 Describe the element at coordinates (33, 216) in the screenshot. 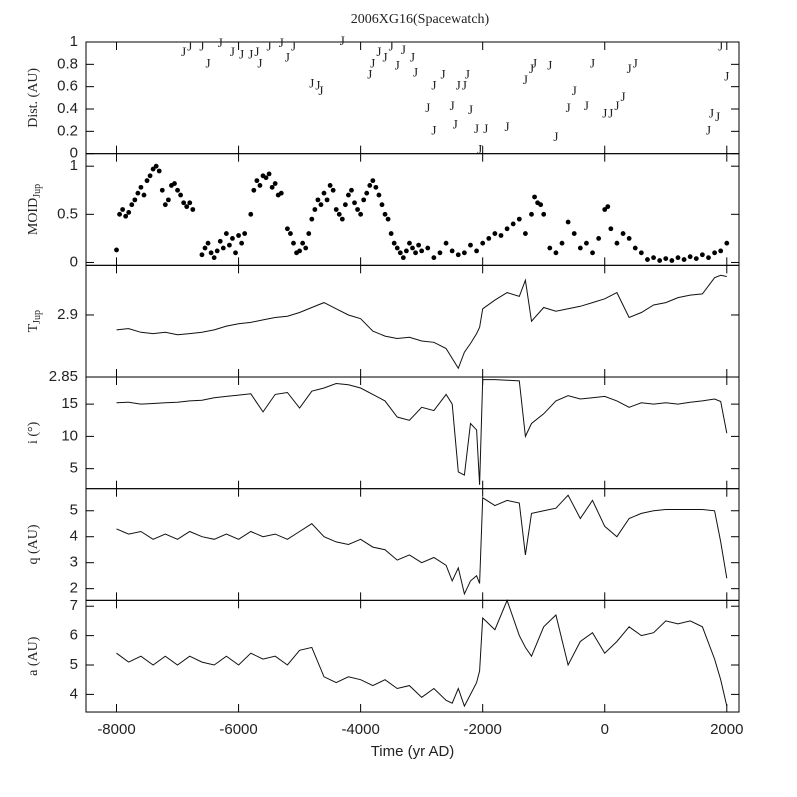

I see `y-label-main: MOID` at that location.